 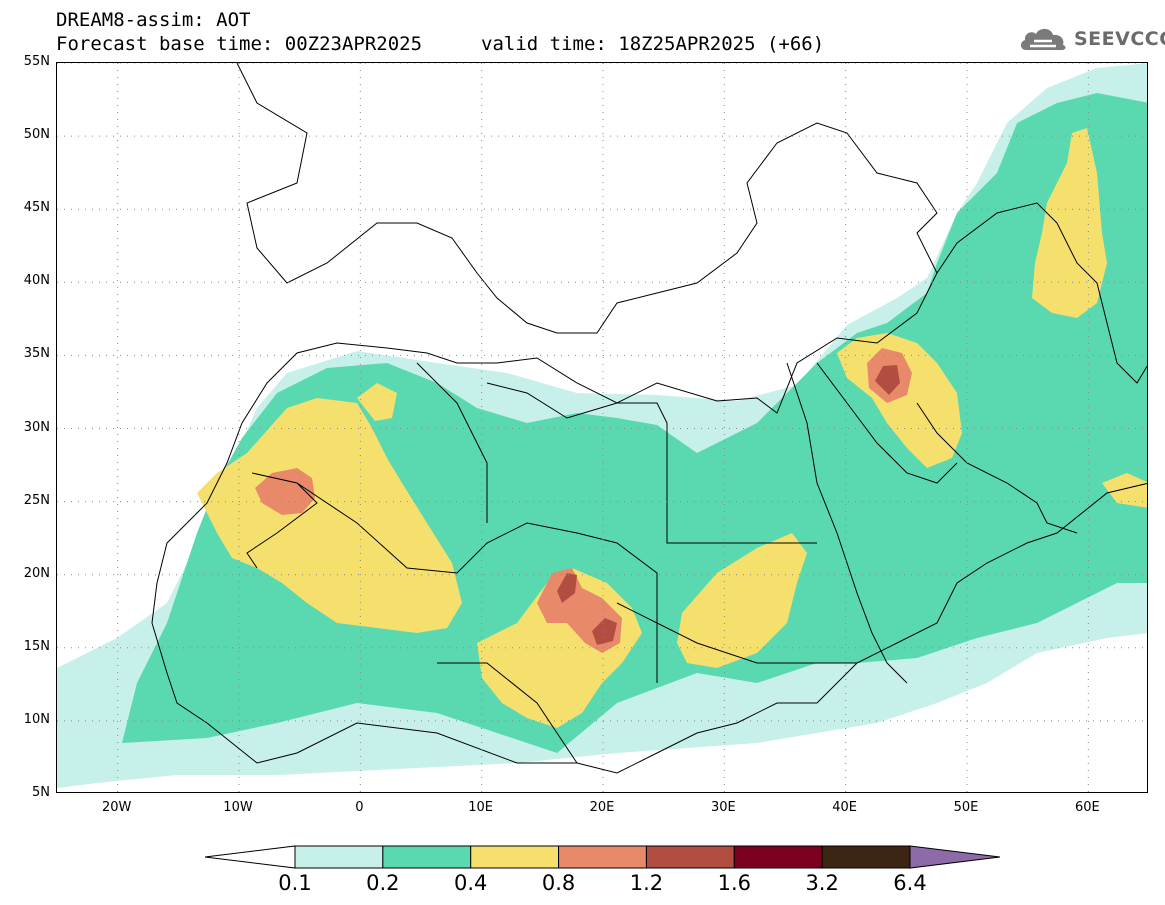 I want to click on colorbar-tick-label: 0.4, so click(x=471, y=883).